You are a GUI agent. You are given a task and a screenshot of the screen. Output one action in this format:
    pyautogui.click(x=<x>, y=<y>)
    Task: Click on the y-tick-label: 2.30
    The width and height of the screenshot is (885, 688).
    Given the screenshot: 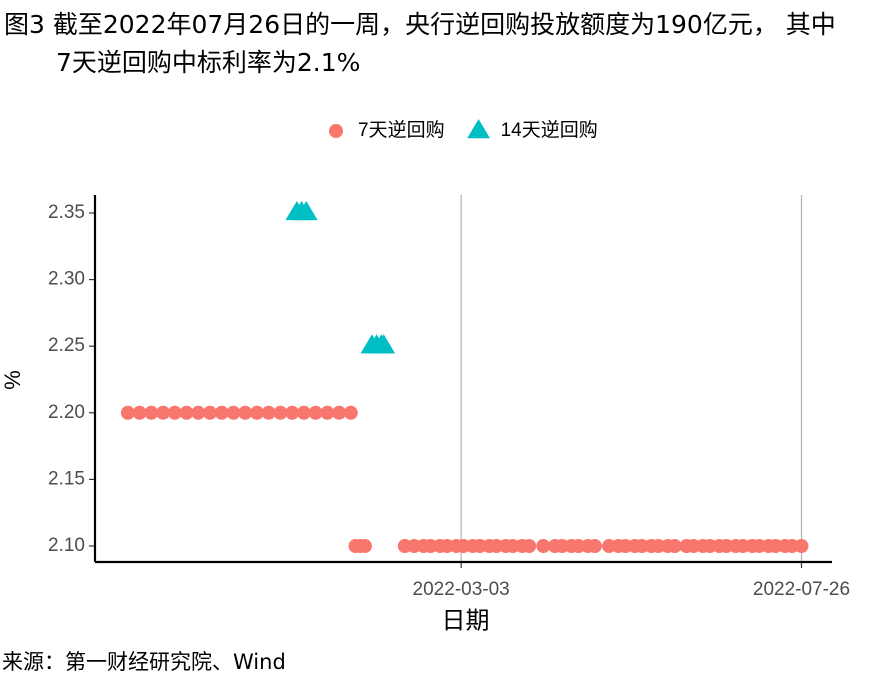 What is the action you would take?
    pyautogui.click(x=66, y=279)
    